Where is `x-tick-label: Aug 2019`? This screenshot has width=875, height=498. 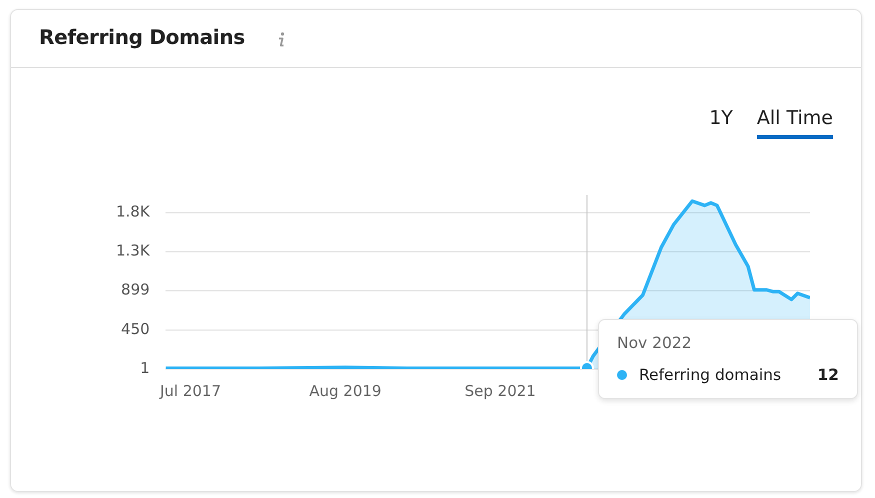 x-tick-label: Aug 2019 is located at coordinates (345, 391).